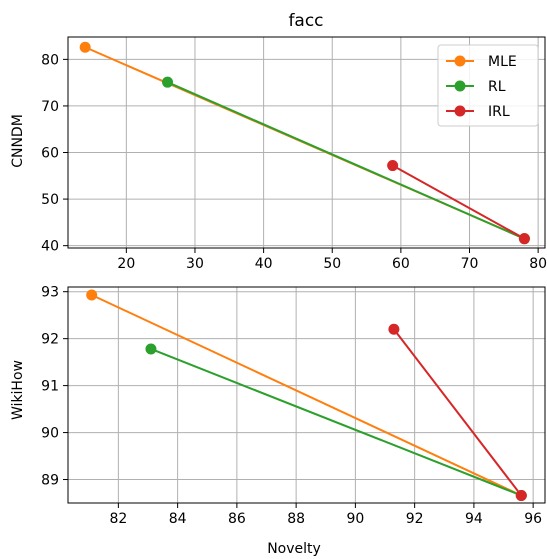  Describe the element at coordinates (538, 264) in the screenshot. I see `top-x-tick-label: 80` at that location.